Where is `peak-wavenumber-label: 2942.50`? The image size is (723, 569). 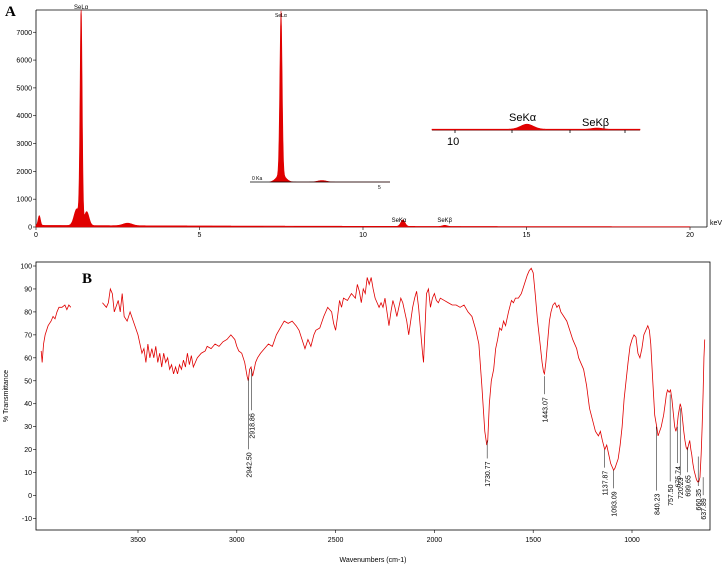 peak-wavenumber-label: 2942.50 is located at coordinates (249, 464).